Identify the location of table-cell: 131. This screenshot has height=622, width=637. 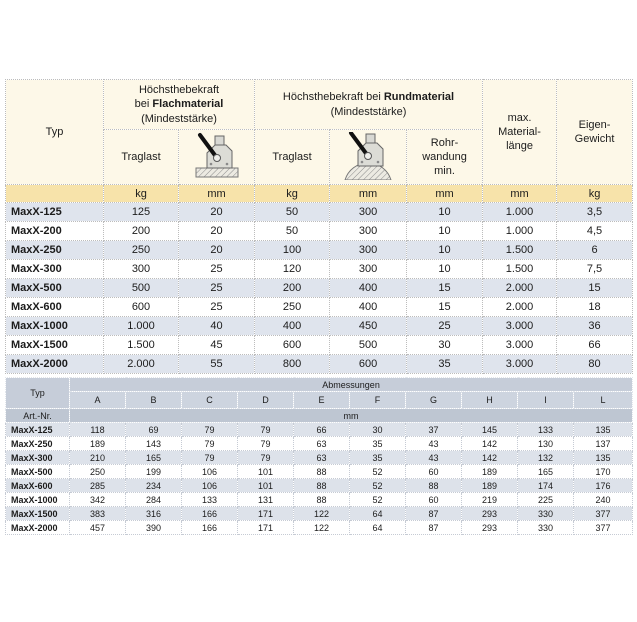
(265, 499).